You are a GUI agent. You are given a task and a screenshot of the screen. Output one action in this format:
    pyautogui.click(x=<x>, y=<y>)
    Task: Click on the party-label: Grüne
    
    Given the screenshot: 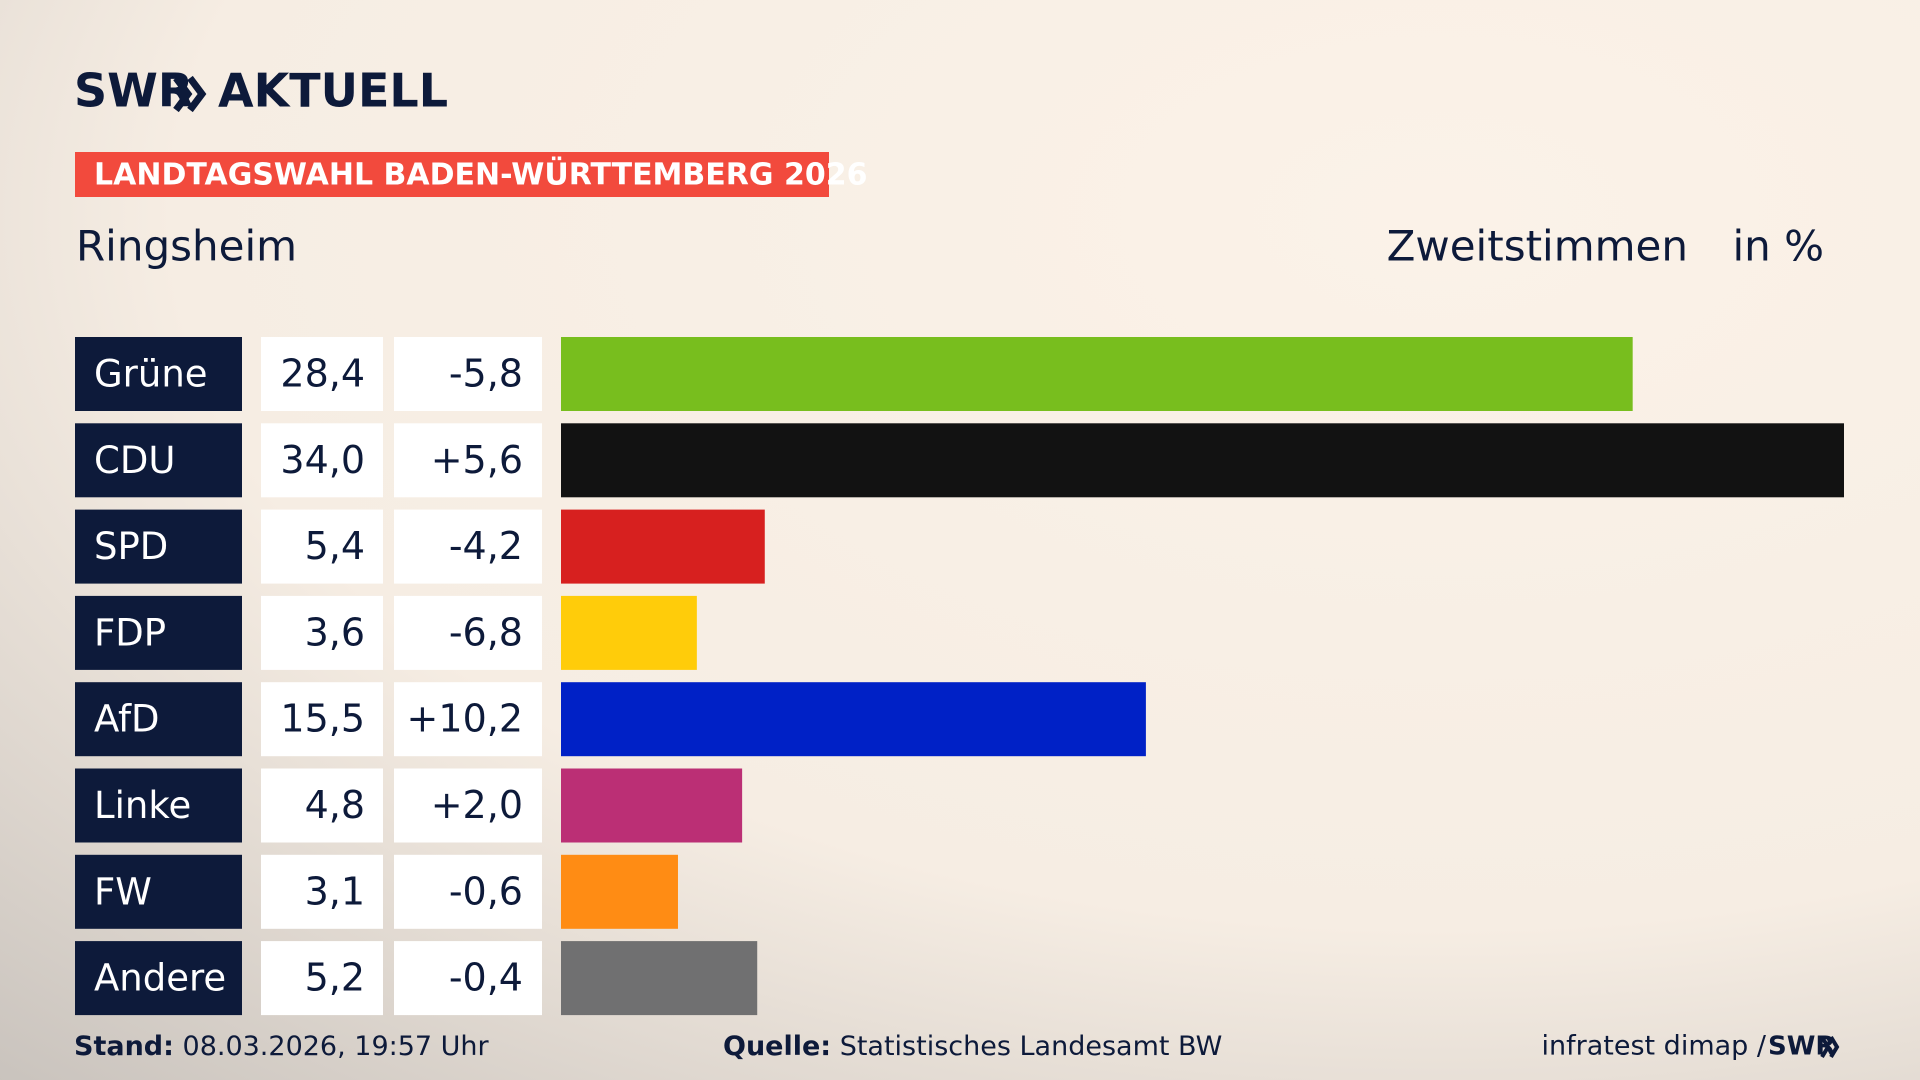 What is the action you would take?
    pyautogui.click(x=151, y=374)
    